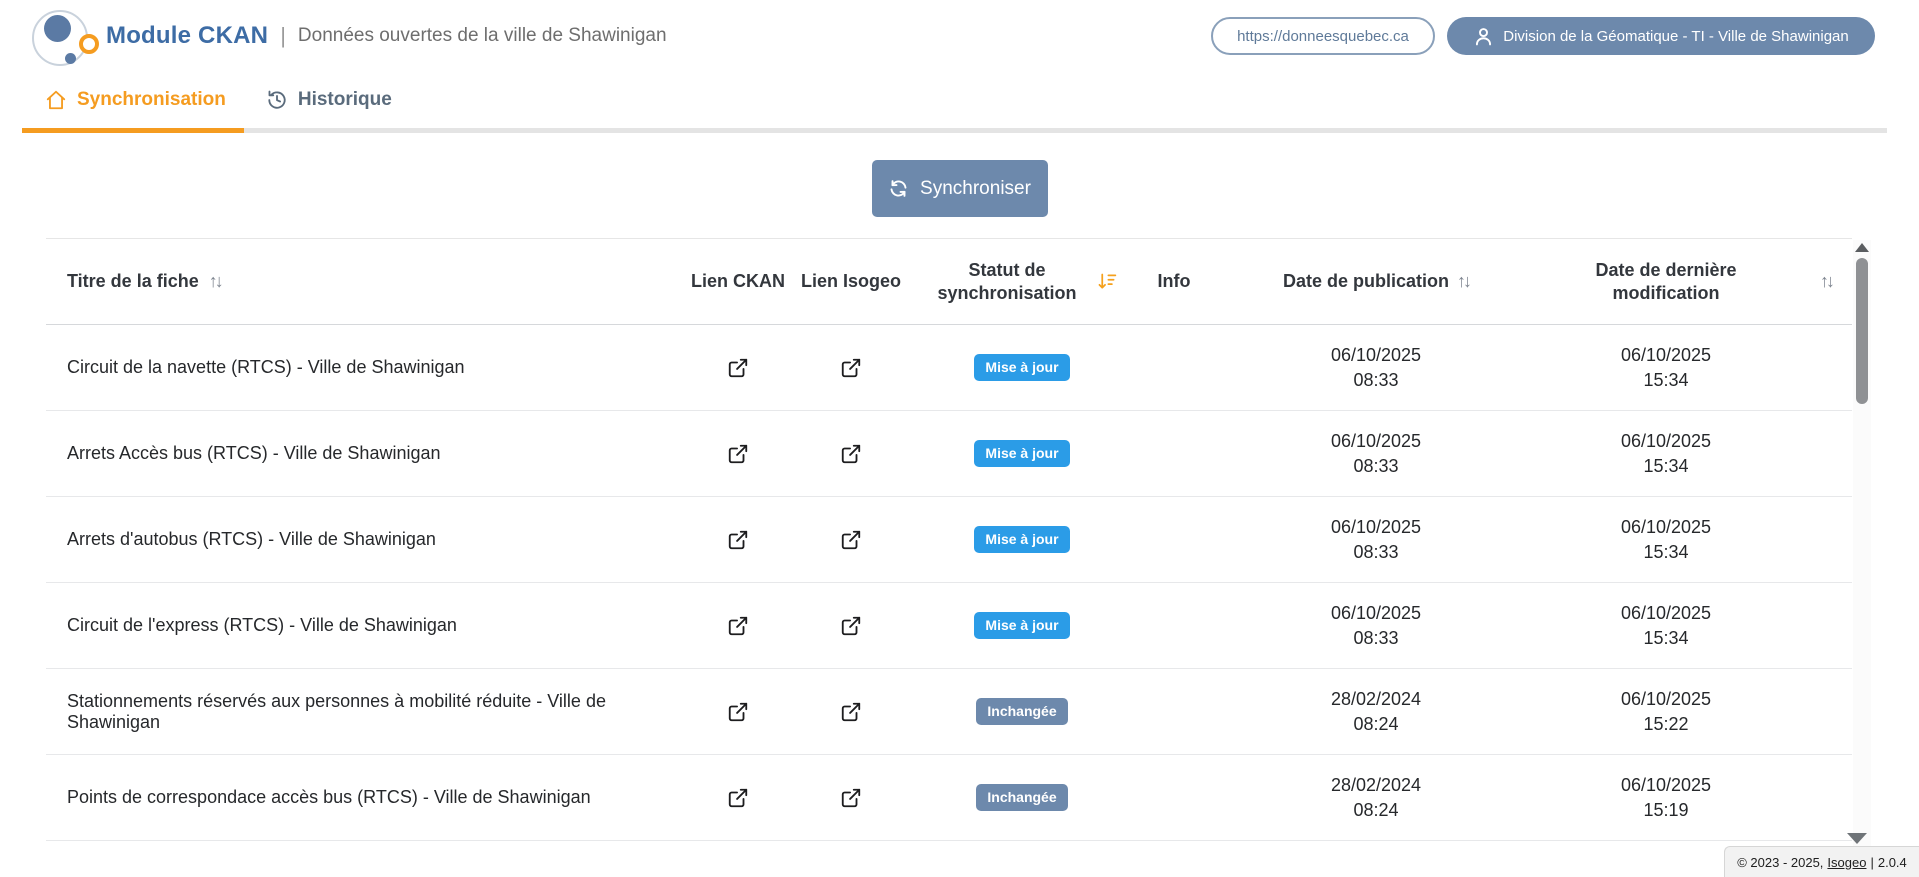  What do you see at coordinates (1174, 281) in the screenshot?
I see `column-header-info: Info` at bounding box center [1174, 281].